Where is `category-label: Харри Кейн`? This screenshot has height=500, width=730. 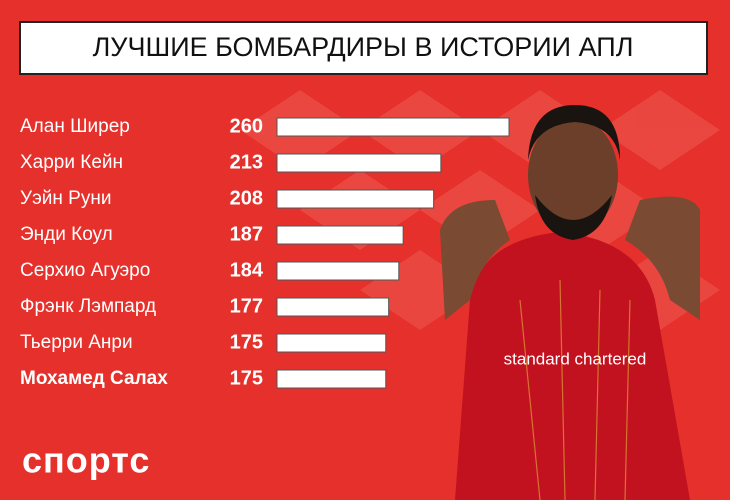
category-label: Харри Кейн is located at coordinates (71, 162).